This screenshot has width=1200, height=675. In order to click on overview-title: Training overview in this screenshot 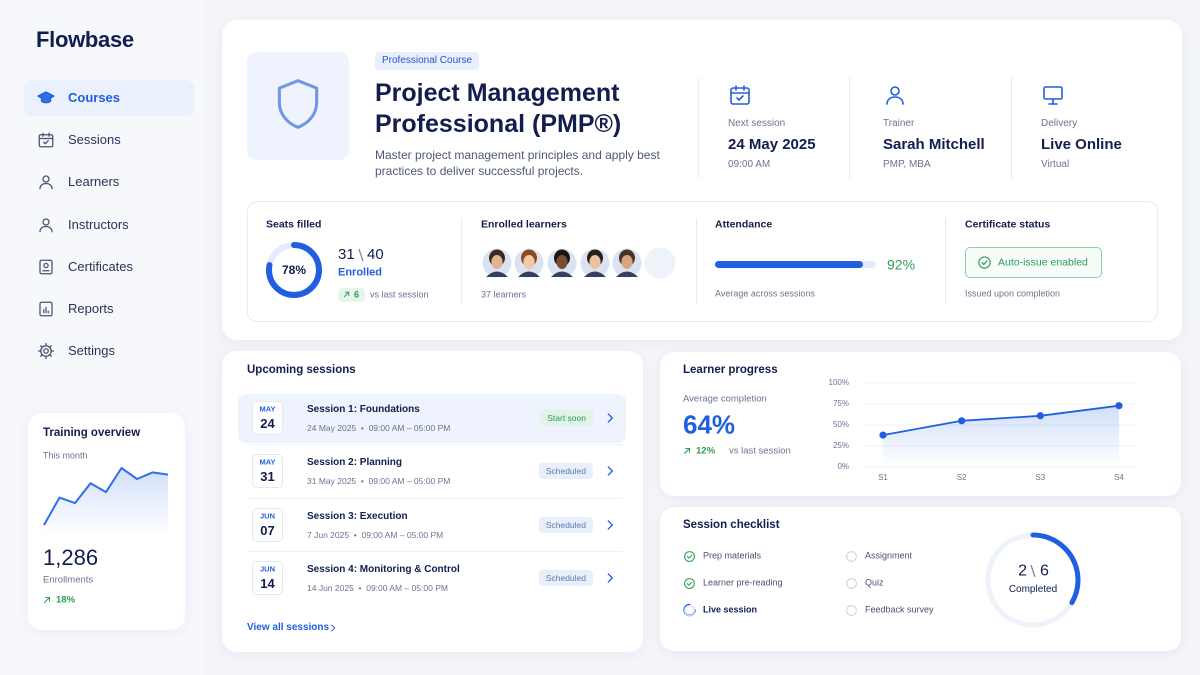, I will do `click(92, 433)`.